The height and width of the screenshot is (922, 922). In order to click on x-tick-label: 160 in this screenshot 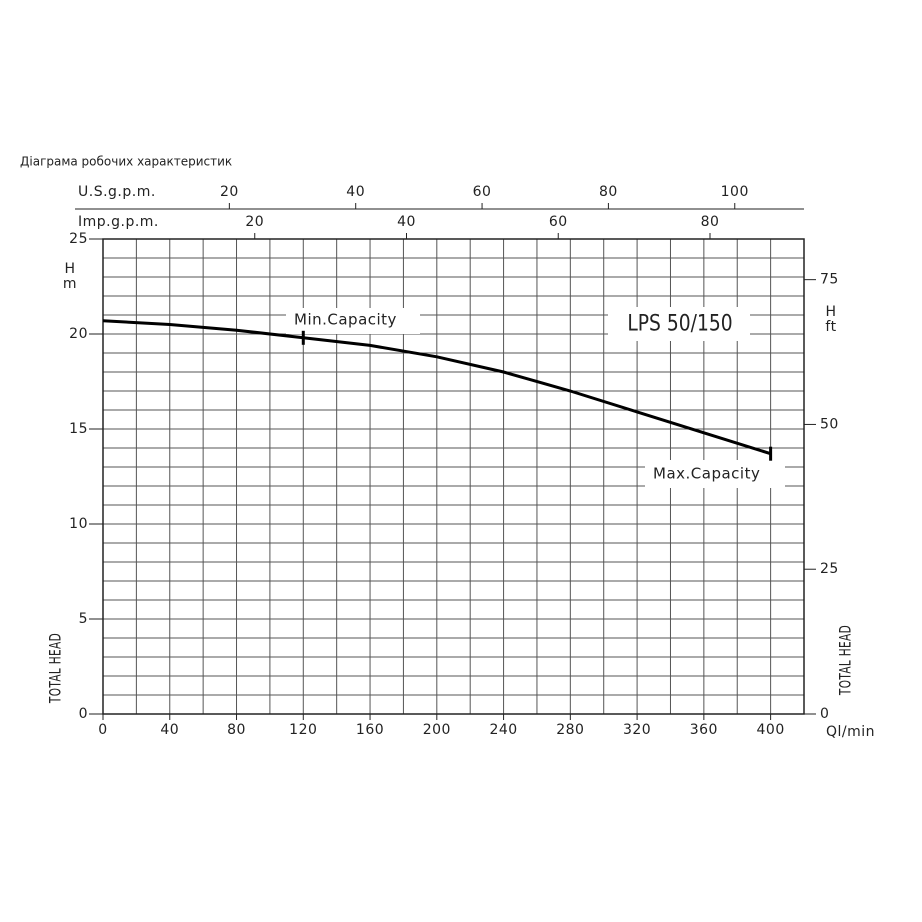, I will do `click(370, 730)`.